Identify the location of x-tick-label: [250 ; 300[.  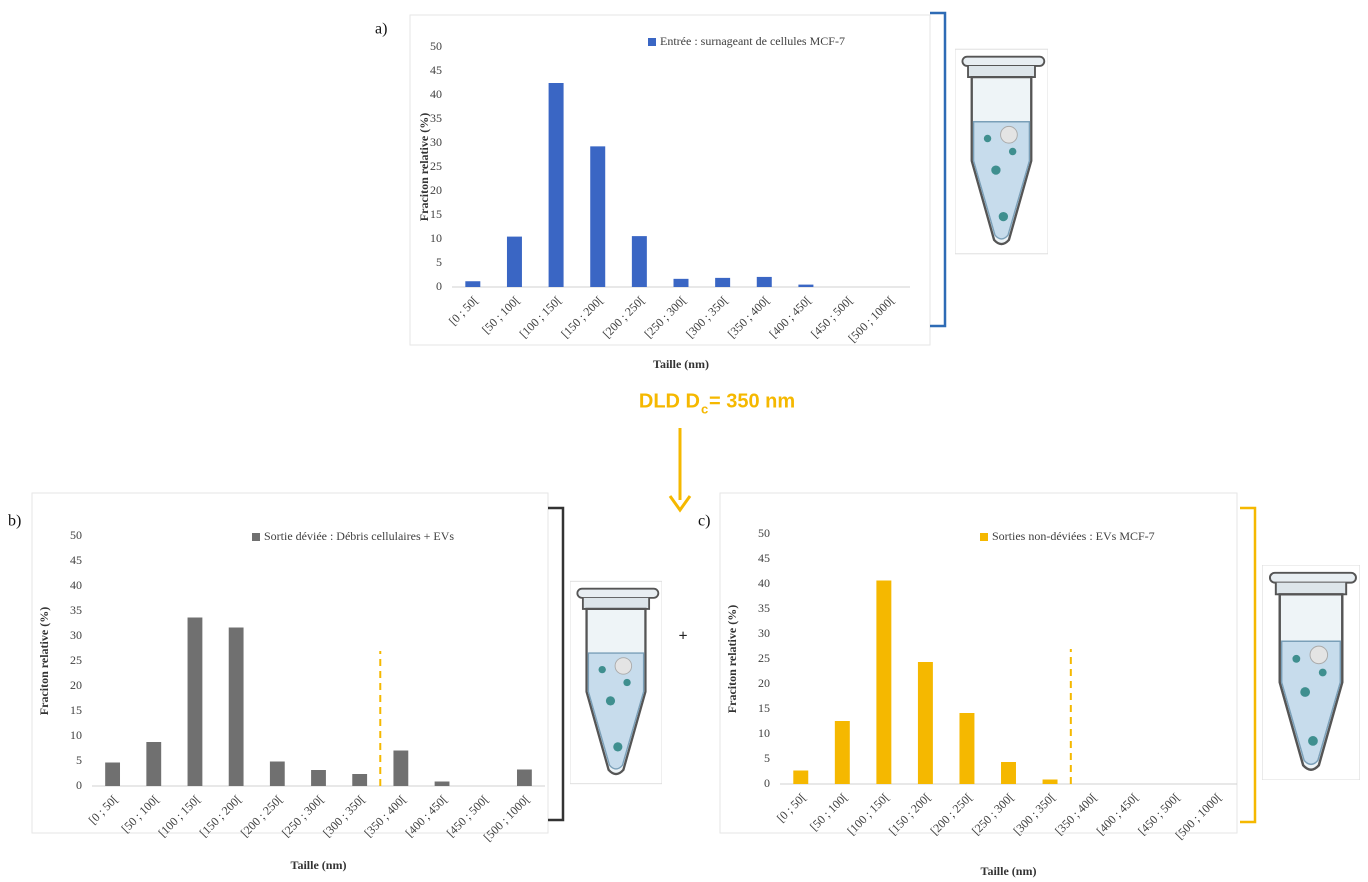
(665, 317).